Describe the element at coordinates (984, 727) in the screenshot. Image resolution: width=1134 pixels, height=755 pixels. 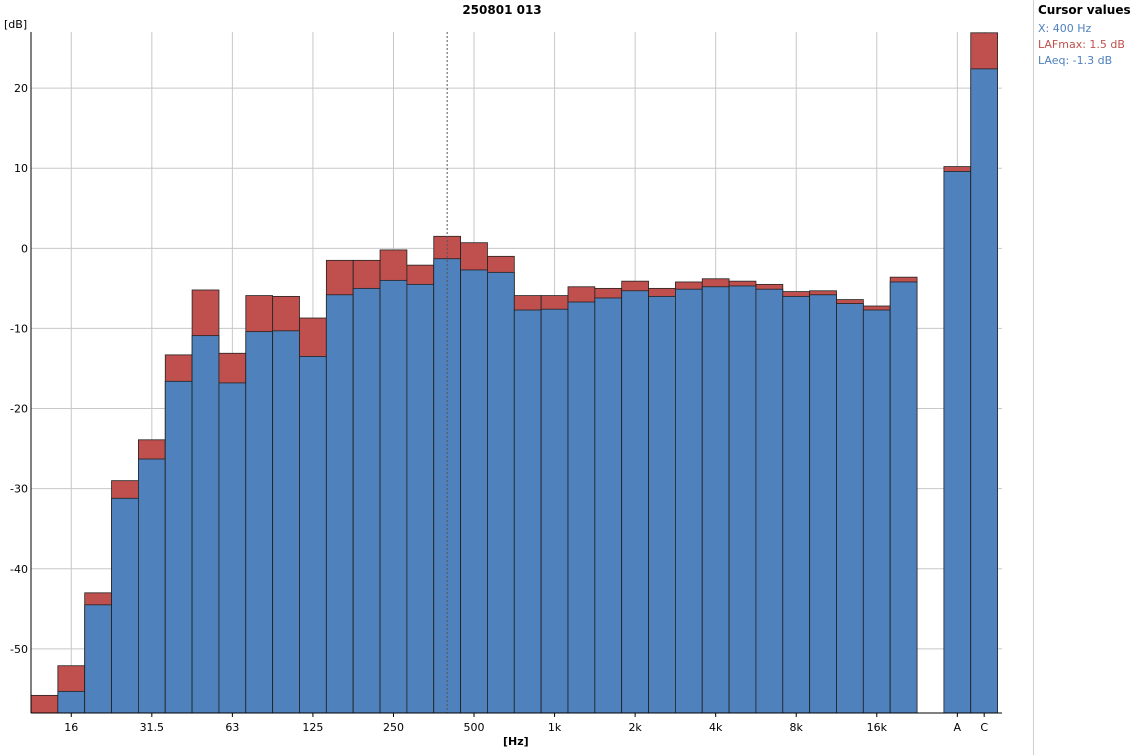
I see `x-tick-label: C` at that location.